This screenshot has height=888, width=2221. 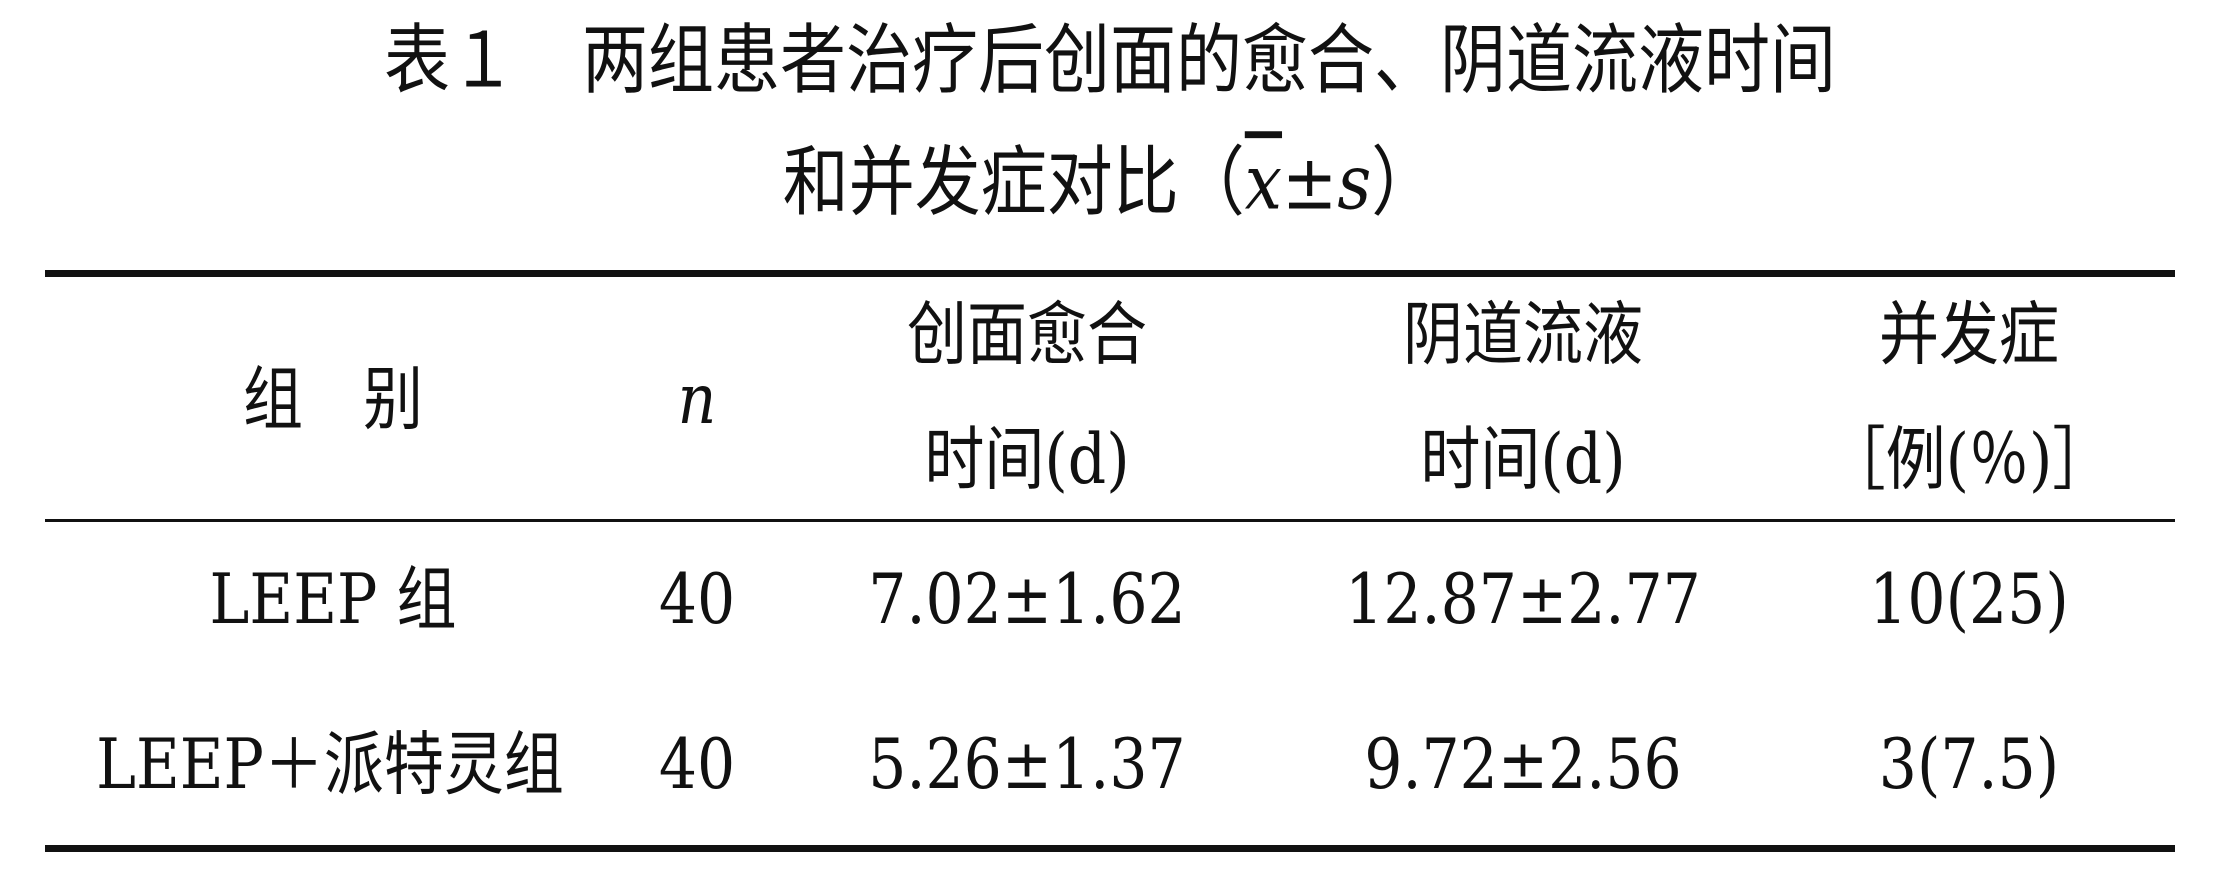 What do you see at coordinates (1523, 460) in the screenshot?
I see `header-discharge-2: 时间(d)` at bounding box center [1523, 460].